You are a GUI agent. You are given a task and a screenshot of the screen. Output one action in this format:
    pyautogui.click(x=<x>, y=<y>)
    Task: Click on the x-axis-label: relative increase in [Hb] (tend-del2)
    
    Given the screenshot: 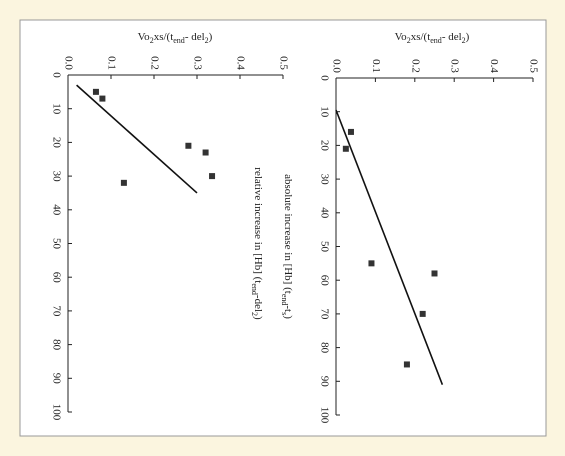 What is the action you would take?
    pyautogui.click(x=257, y=243)
    